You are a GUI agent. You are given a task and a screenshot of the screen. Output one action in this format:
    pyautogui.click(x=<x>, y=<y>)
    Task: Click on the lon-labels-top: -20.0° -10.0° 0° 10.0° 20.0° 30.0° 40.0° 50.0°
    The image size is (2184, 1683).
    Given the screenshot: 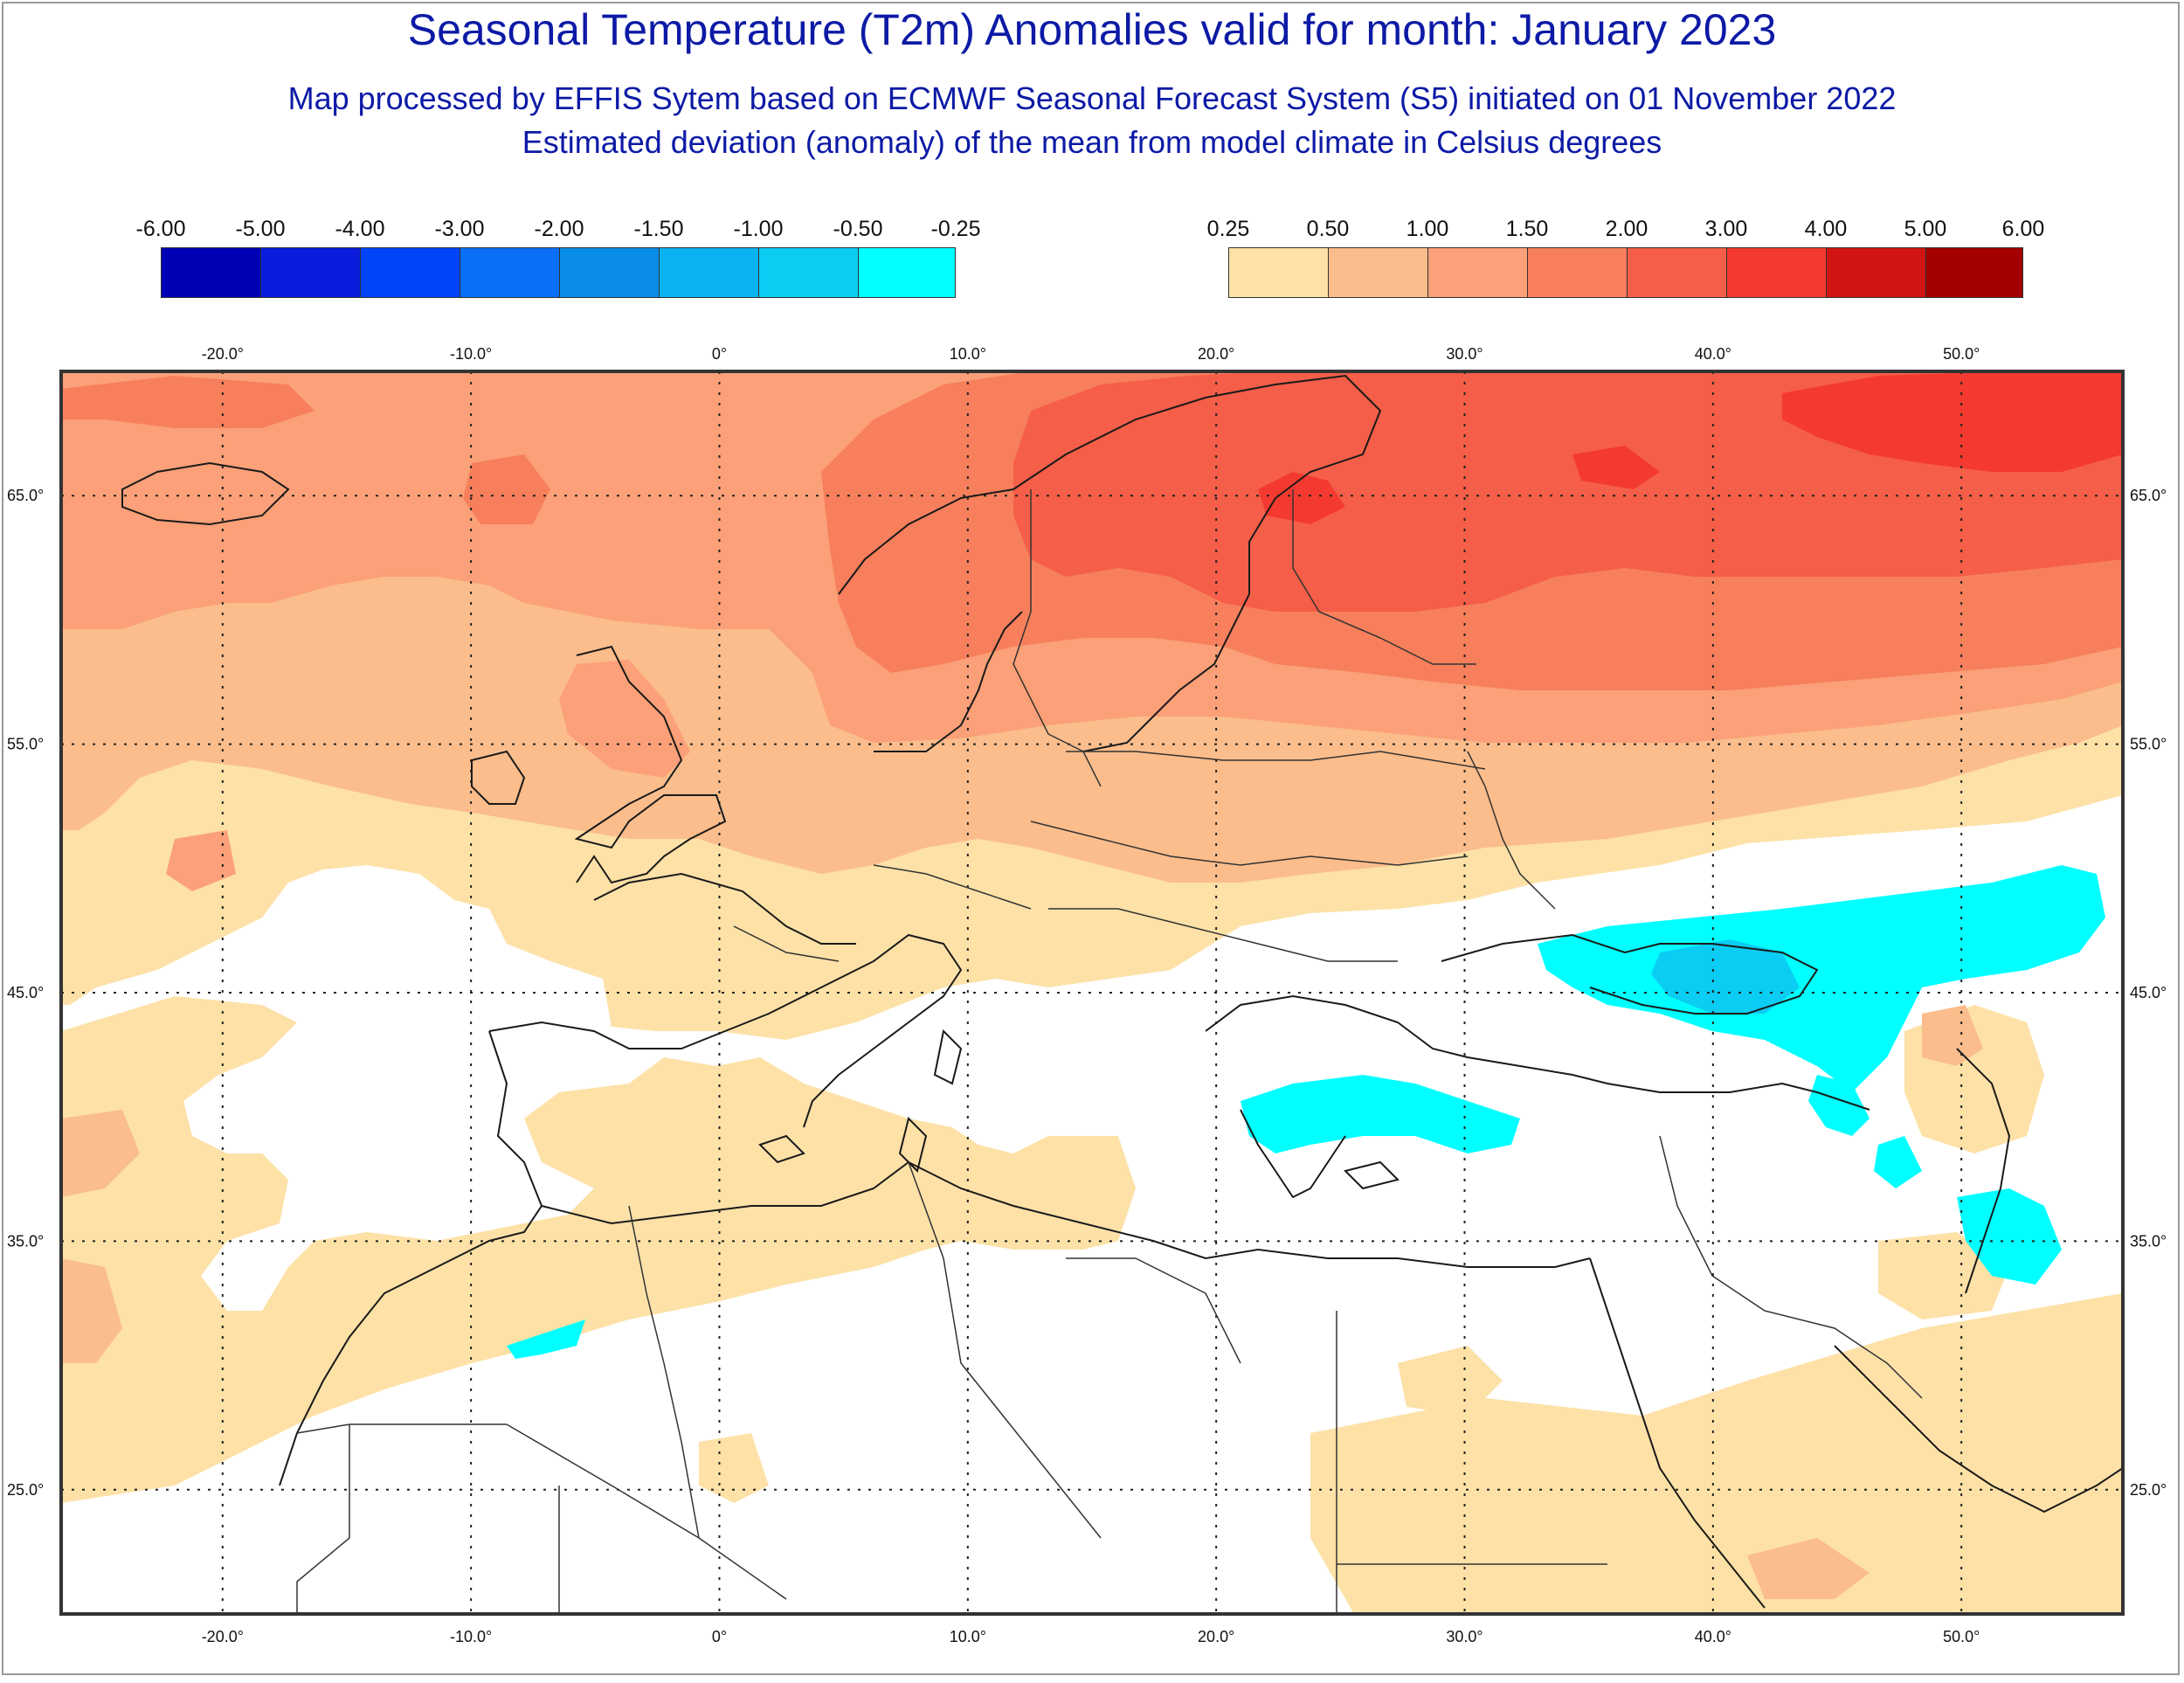 What is the action you would take?
    pyautogui.click(x=1091, y=354)
    